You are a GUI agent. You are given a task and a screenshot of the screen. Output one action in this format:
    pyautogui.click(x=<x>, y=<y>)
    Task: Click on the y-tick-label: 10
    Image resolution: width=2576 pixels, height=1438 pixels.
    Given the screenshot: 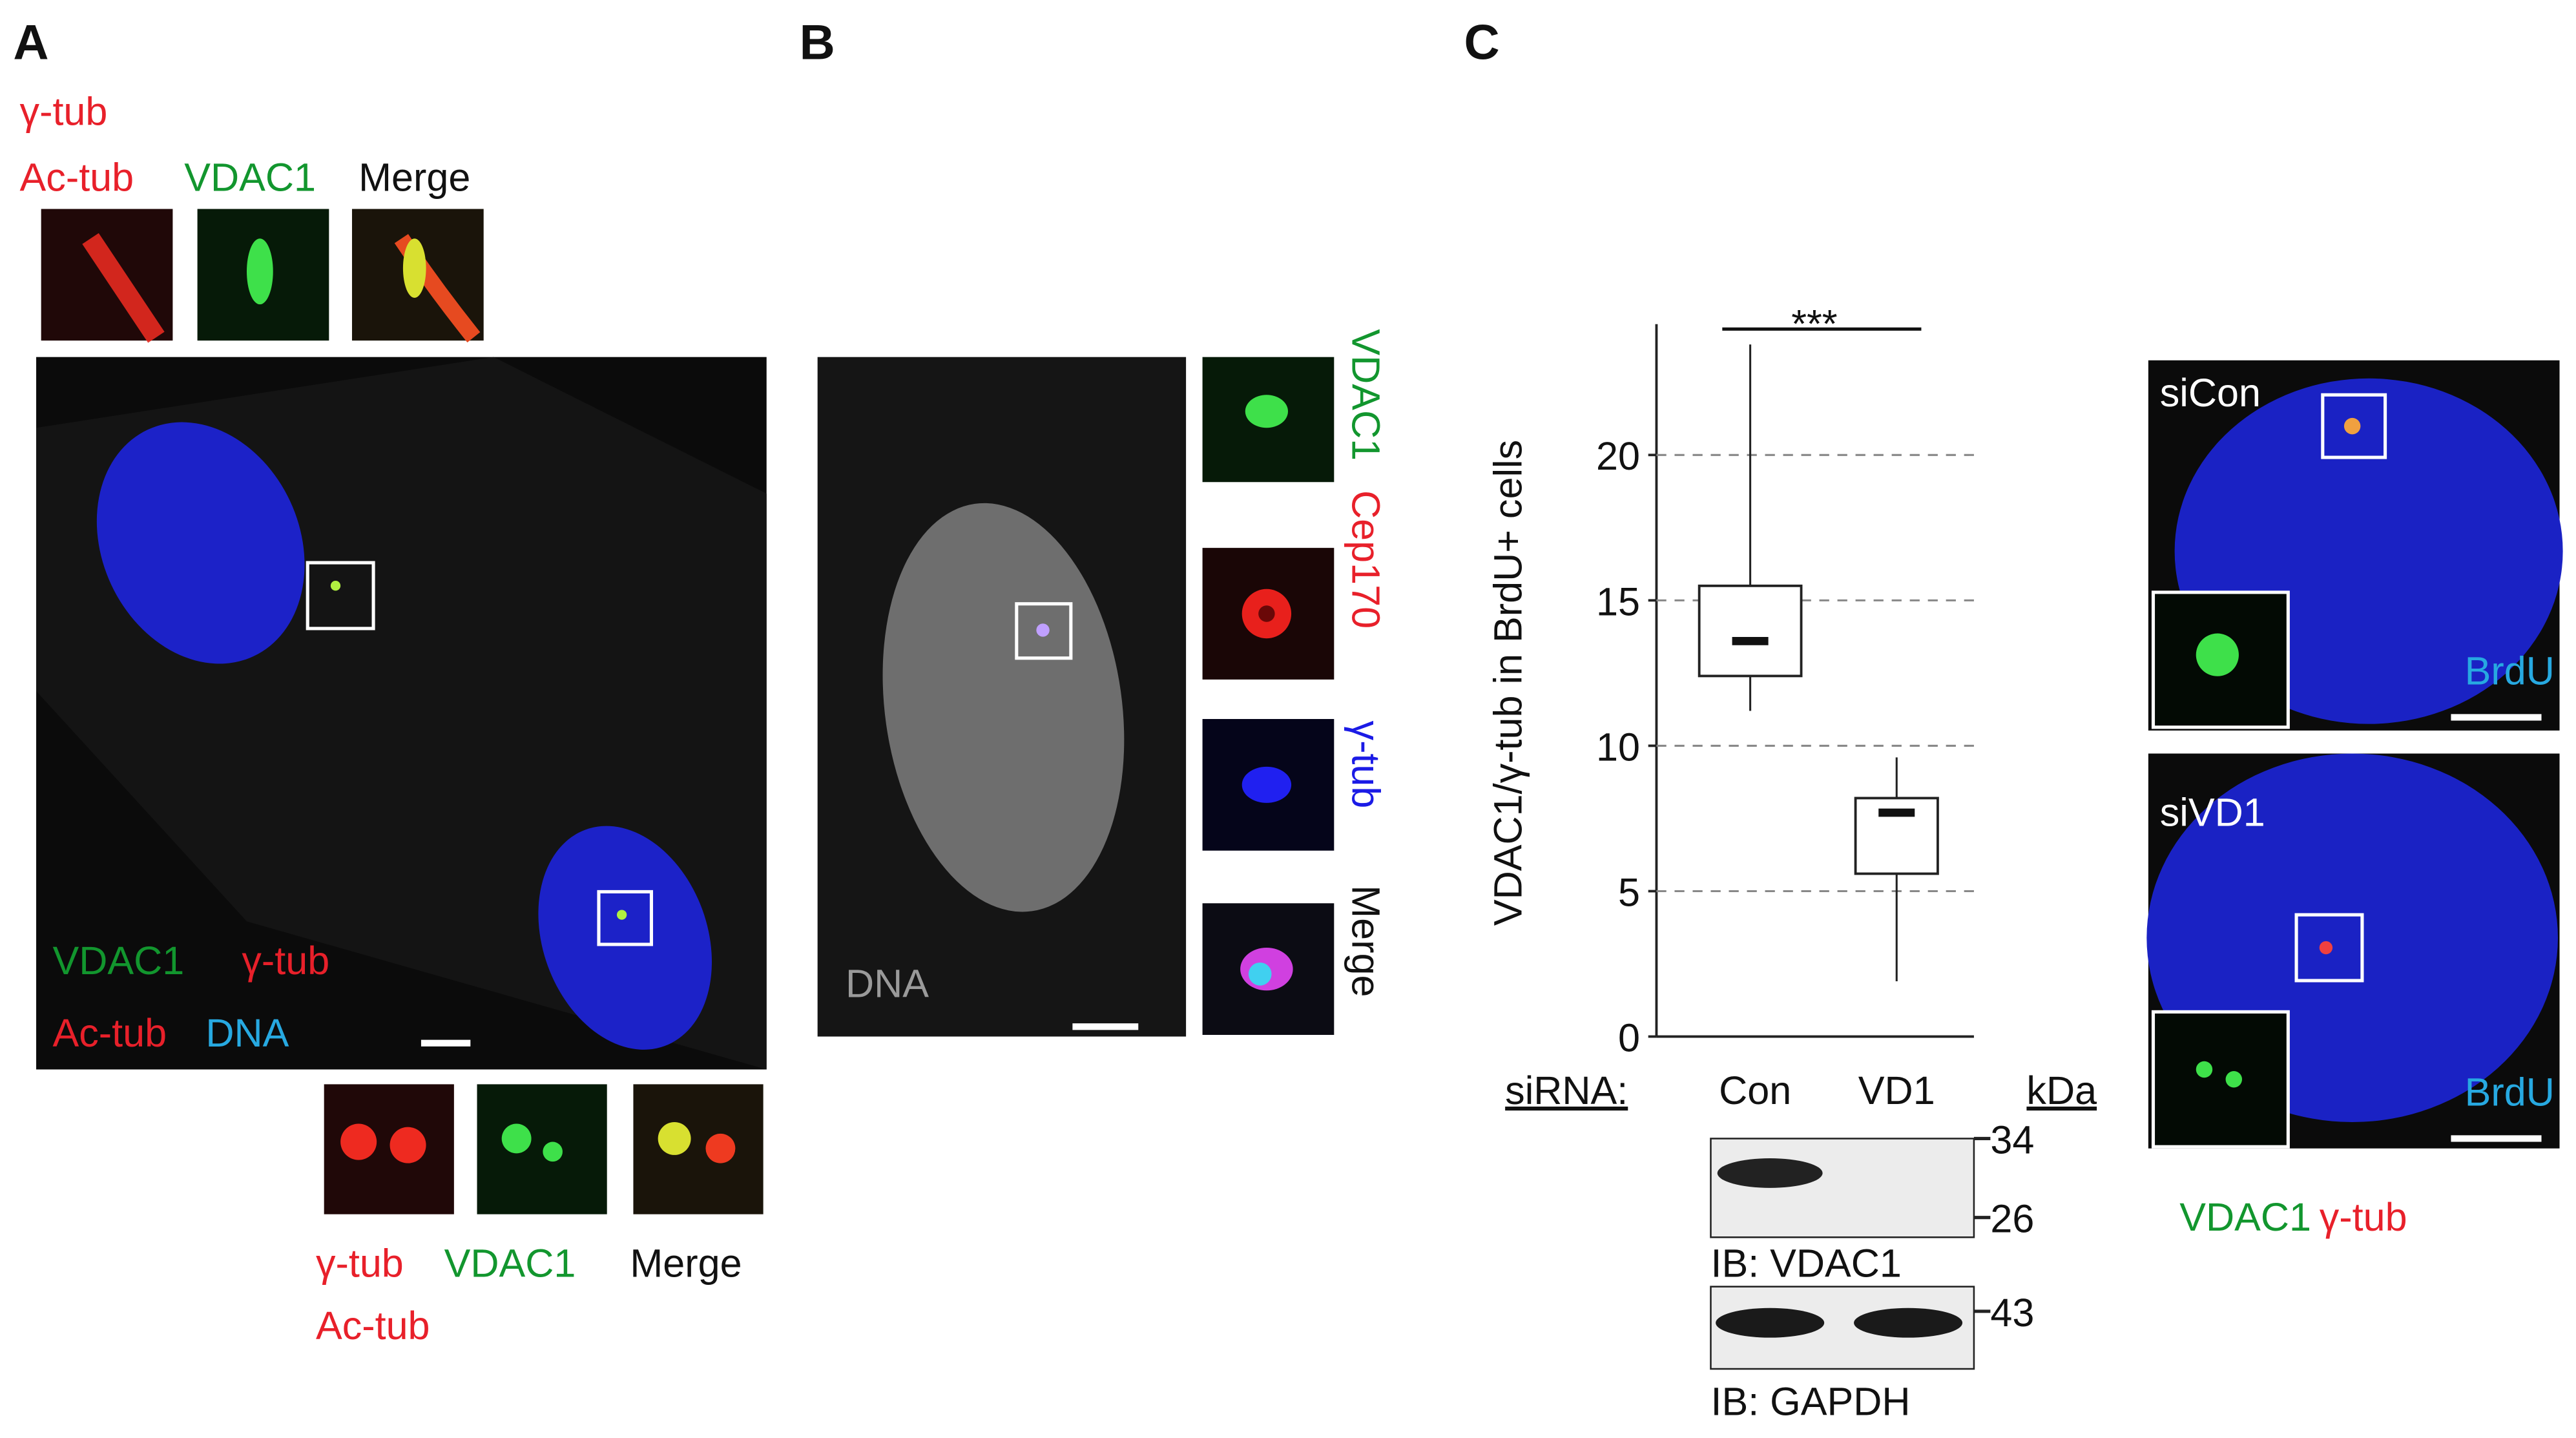 What is the action you would take?
    pyautogui.click(x=1618, y=747)
    